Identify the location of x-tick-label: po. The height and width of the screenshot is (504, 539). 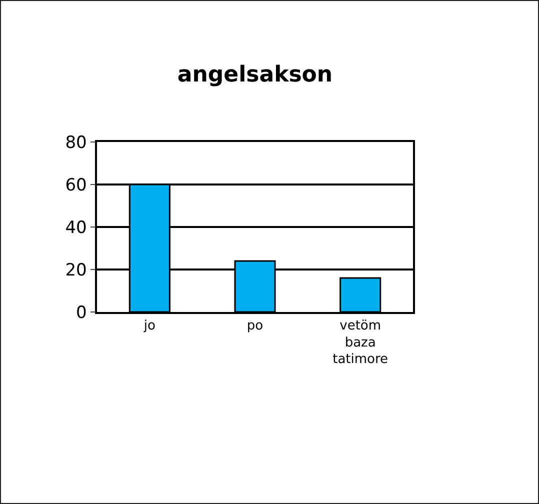
(255, 326).